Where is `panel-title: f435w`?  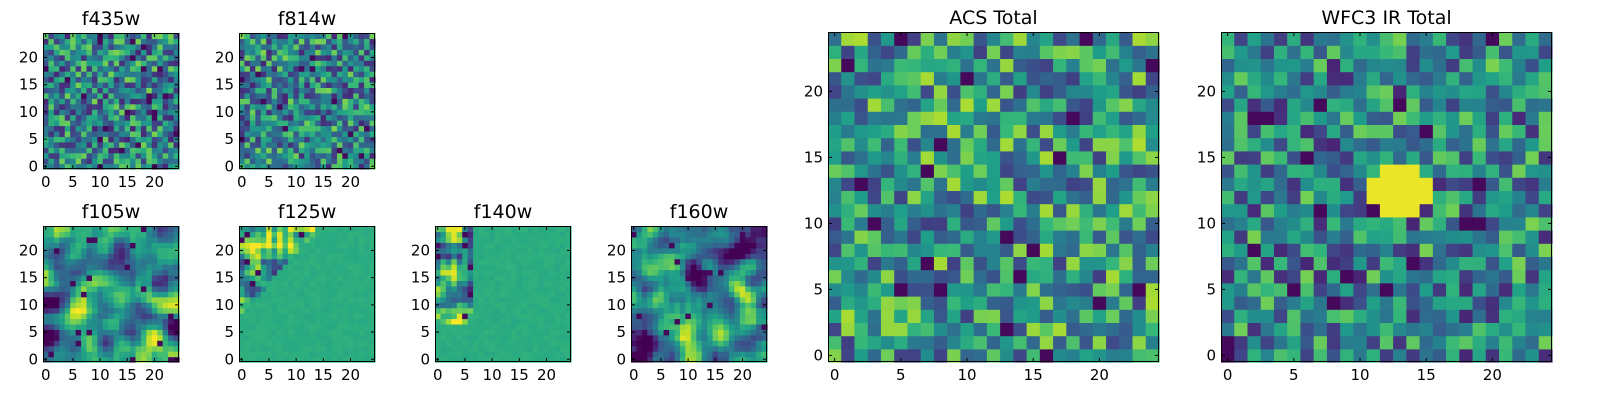 panel-title: f435w is located at coordinates (111, 19).